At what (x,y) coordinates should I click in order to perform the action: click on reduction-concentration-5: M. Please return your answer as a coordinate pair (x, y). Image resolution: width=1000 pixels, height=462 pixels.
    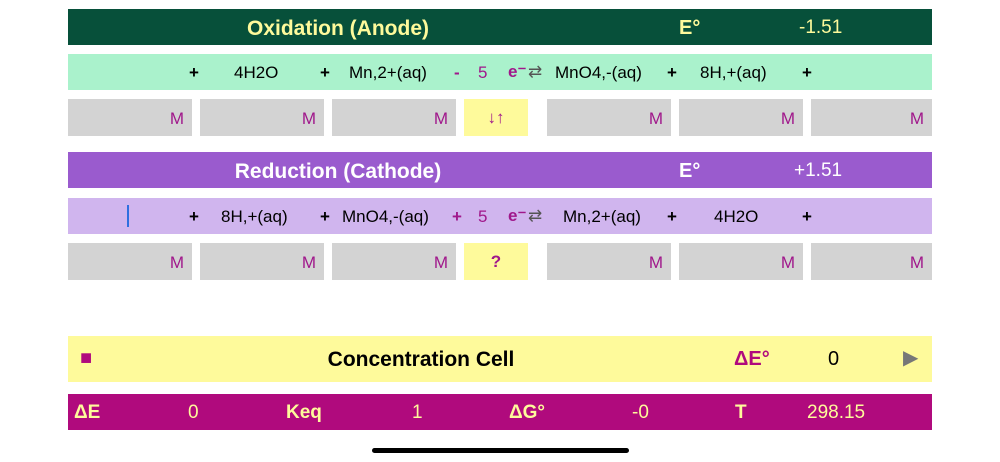
    Looking at the image, I should click on (741, 261).